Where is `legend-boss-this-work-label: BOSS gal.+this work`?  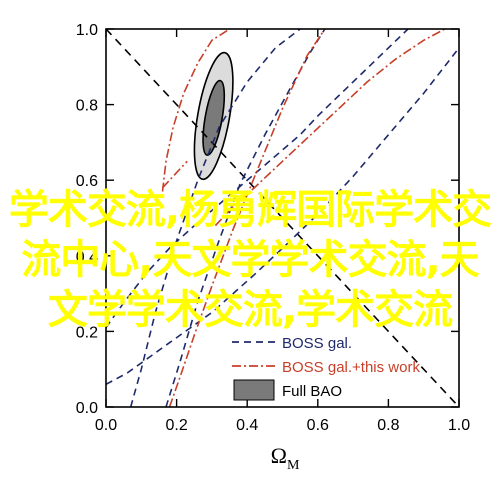
legend-boss-this-work-label: BOSS gal.+this work is located at coordinates (351, 367).